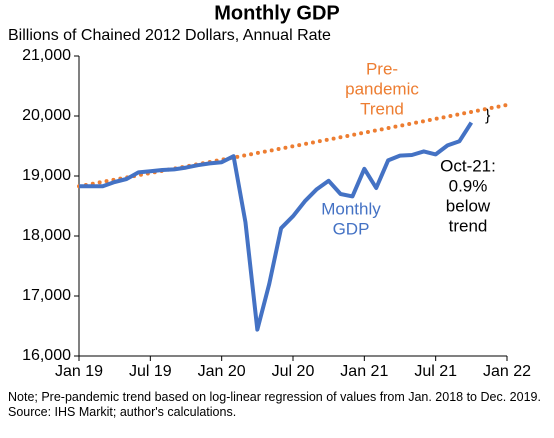 The width and height of the screenshot is (554, 438). I want to click on x-tick-label: Jul 21, so click(435, 371).